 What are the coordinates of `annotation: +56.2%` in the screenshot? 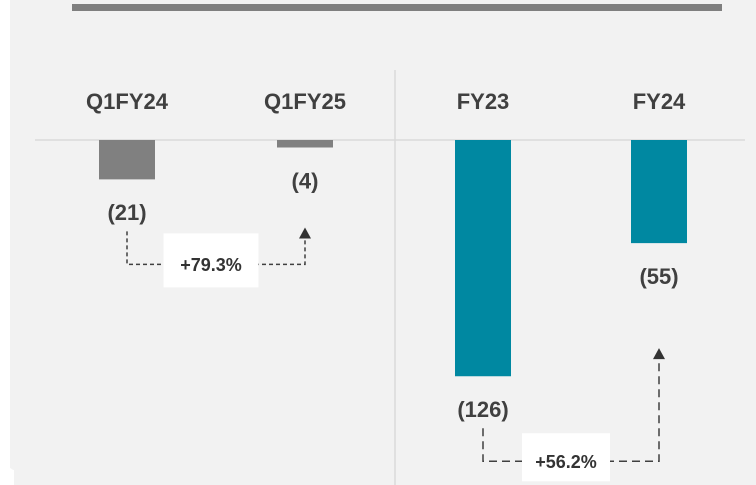 It's located at (566, 462).